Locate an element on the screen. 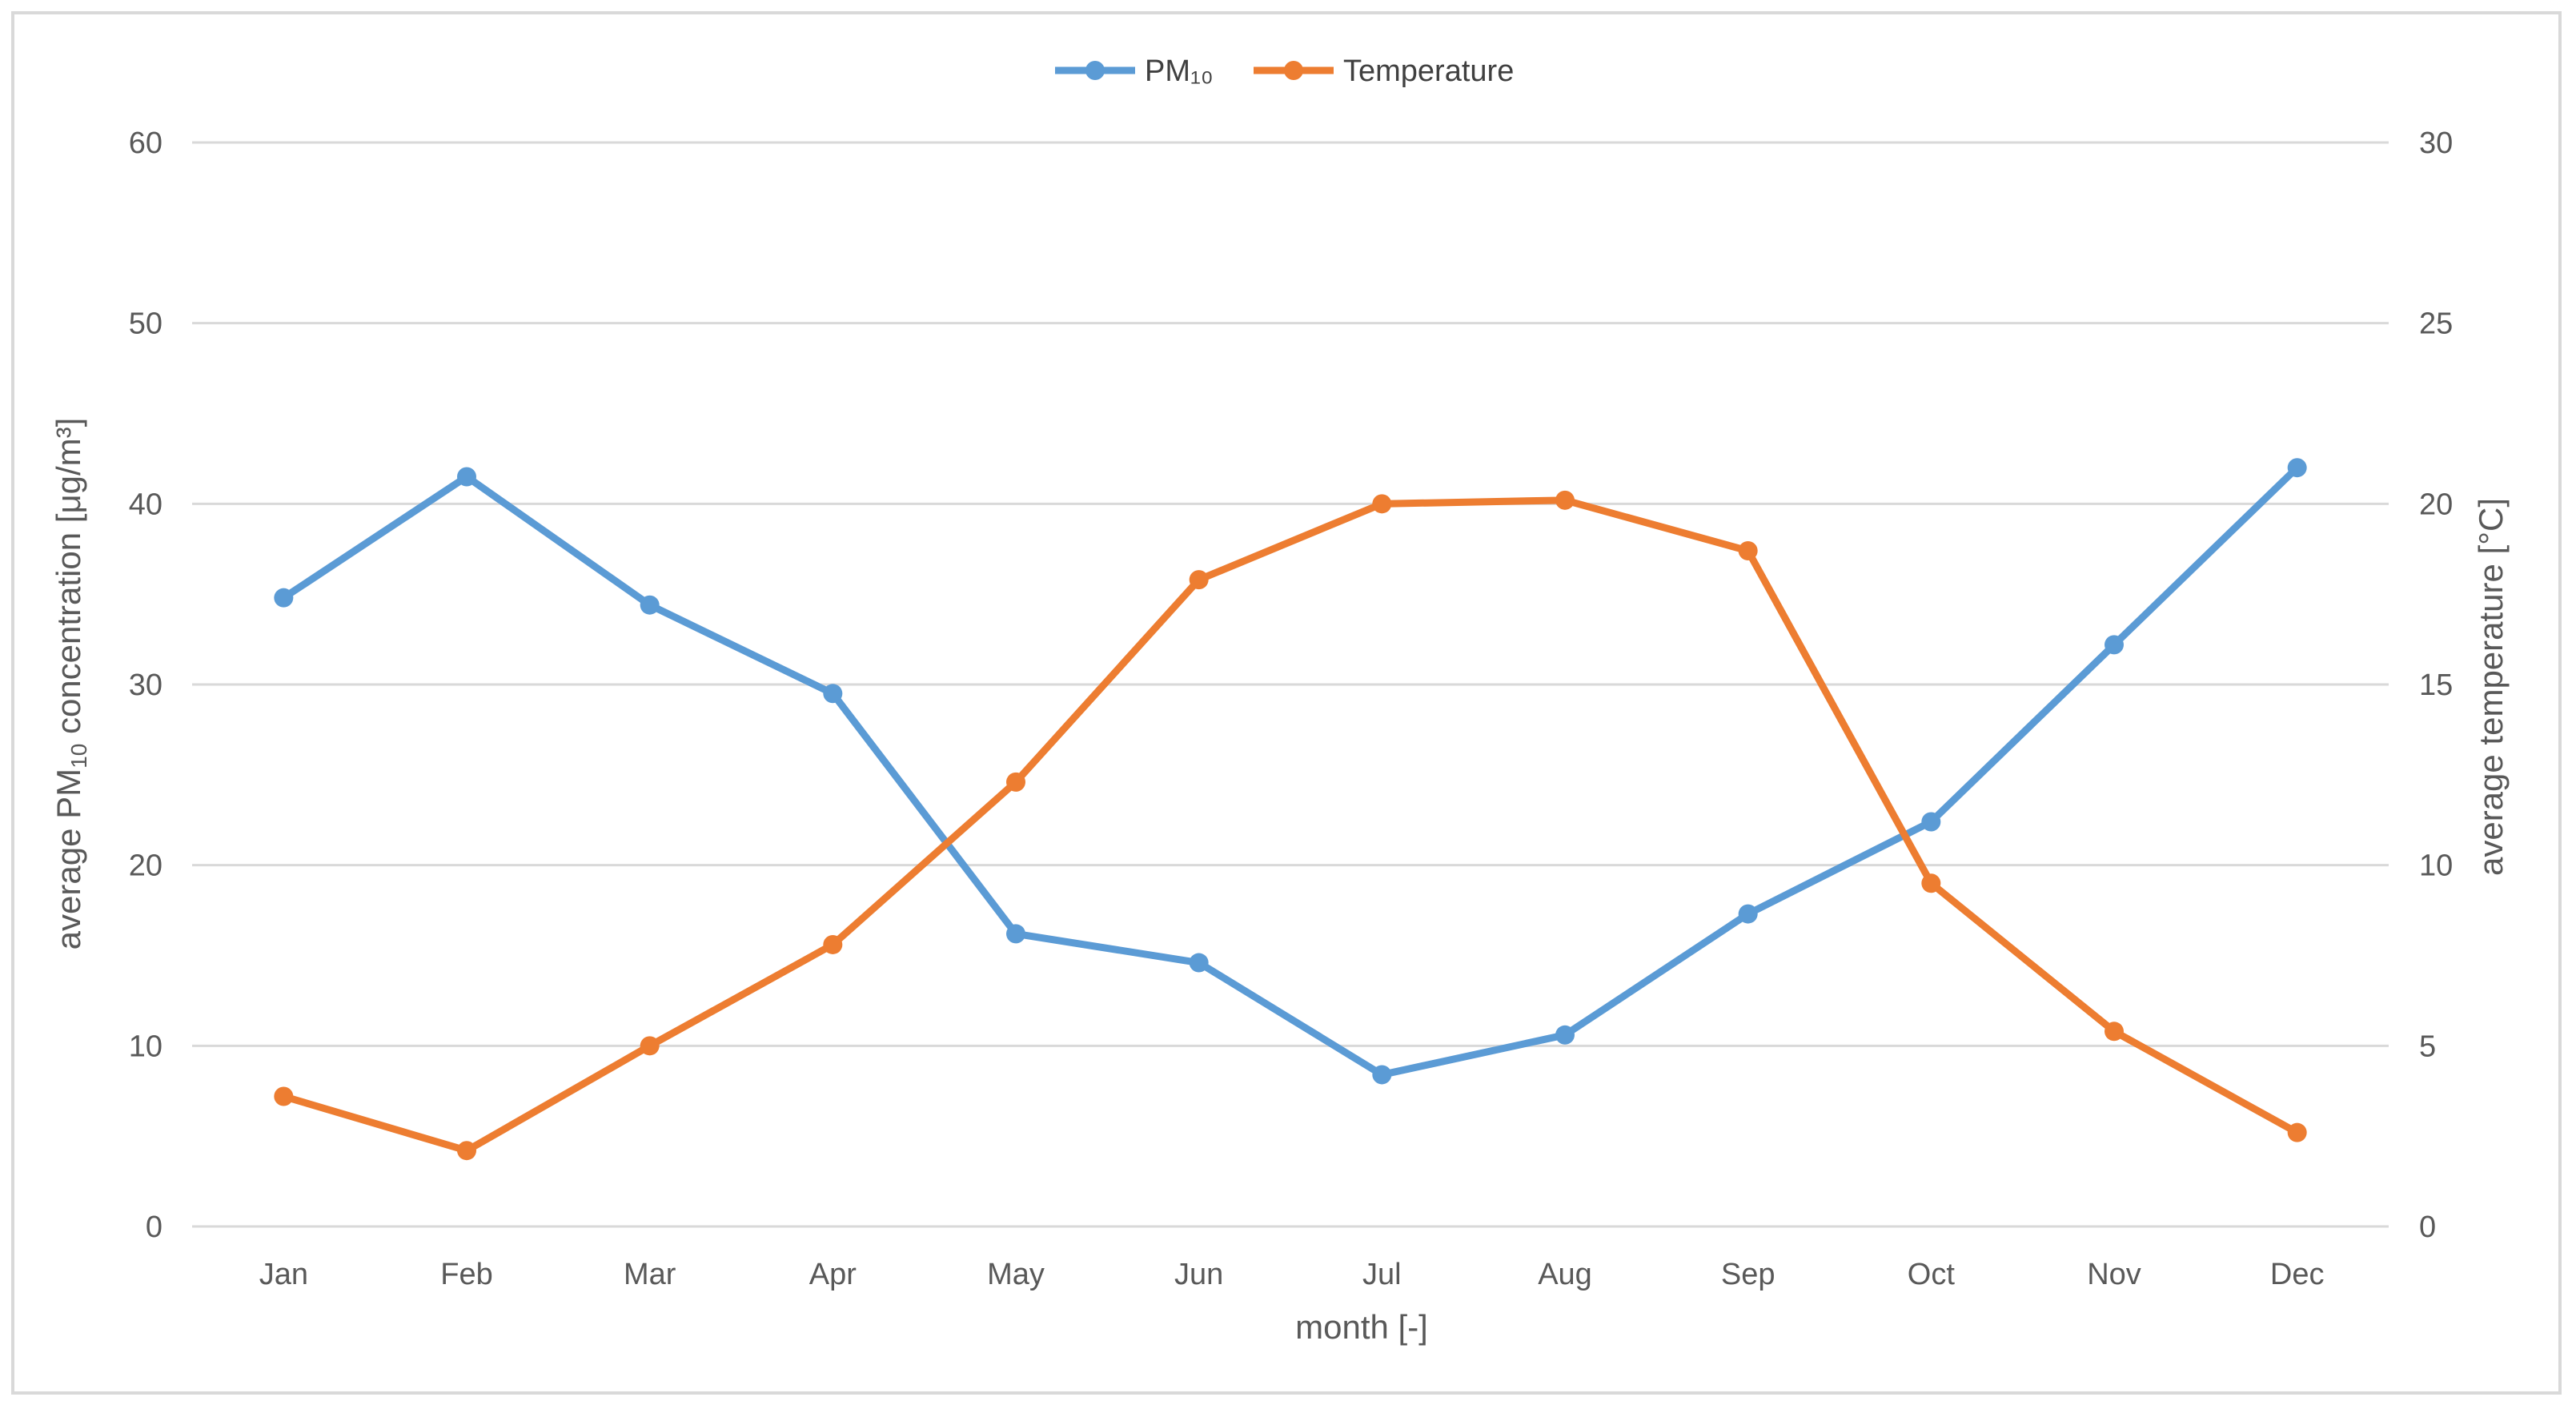 The width and height of the screenshot is (2576, 1409). legend: PM₁₀ Temperature is located at coordinates (1284, 71).